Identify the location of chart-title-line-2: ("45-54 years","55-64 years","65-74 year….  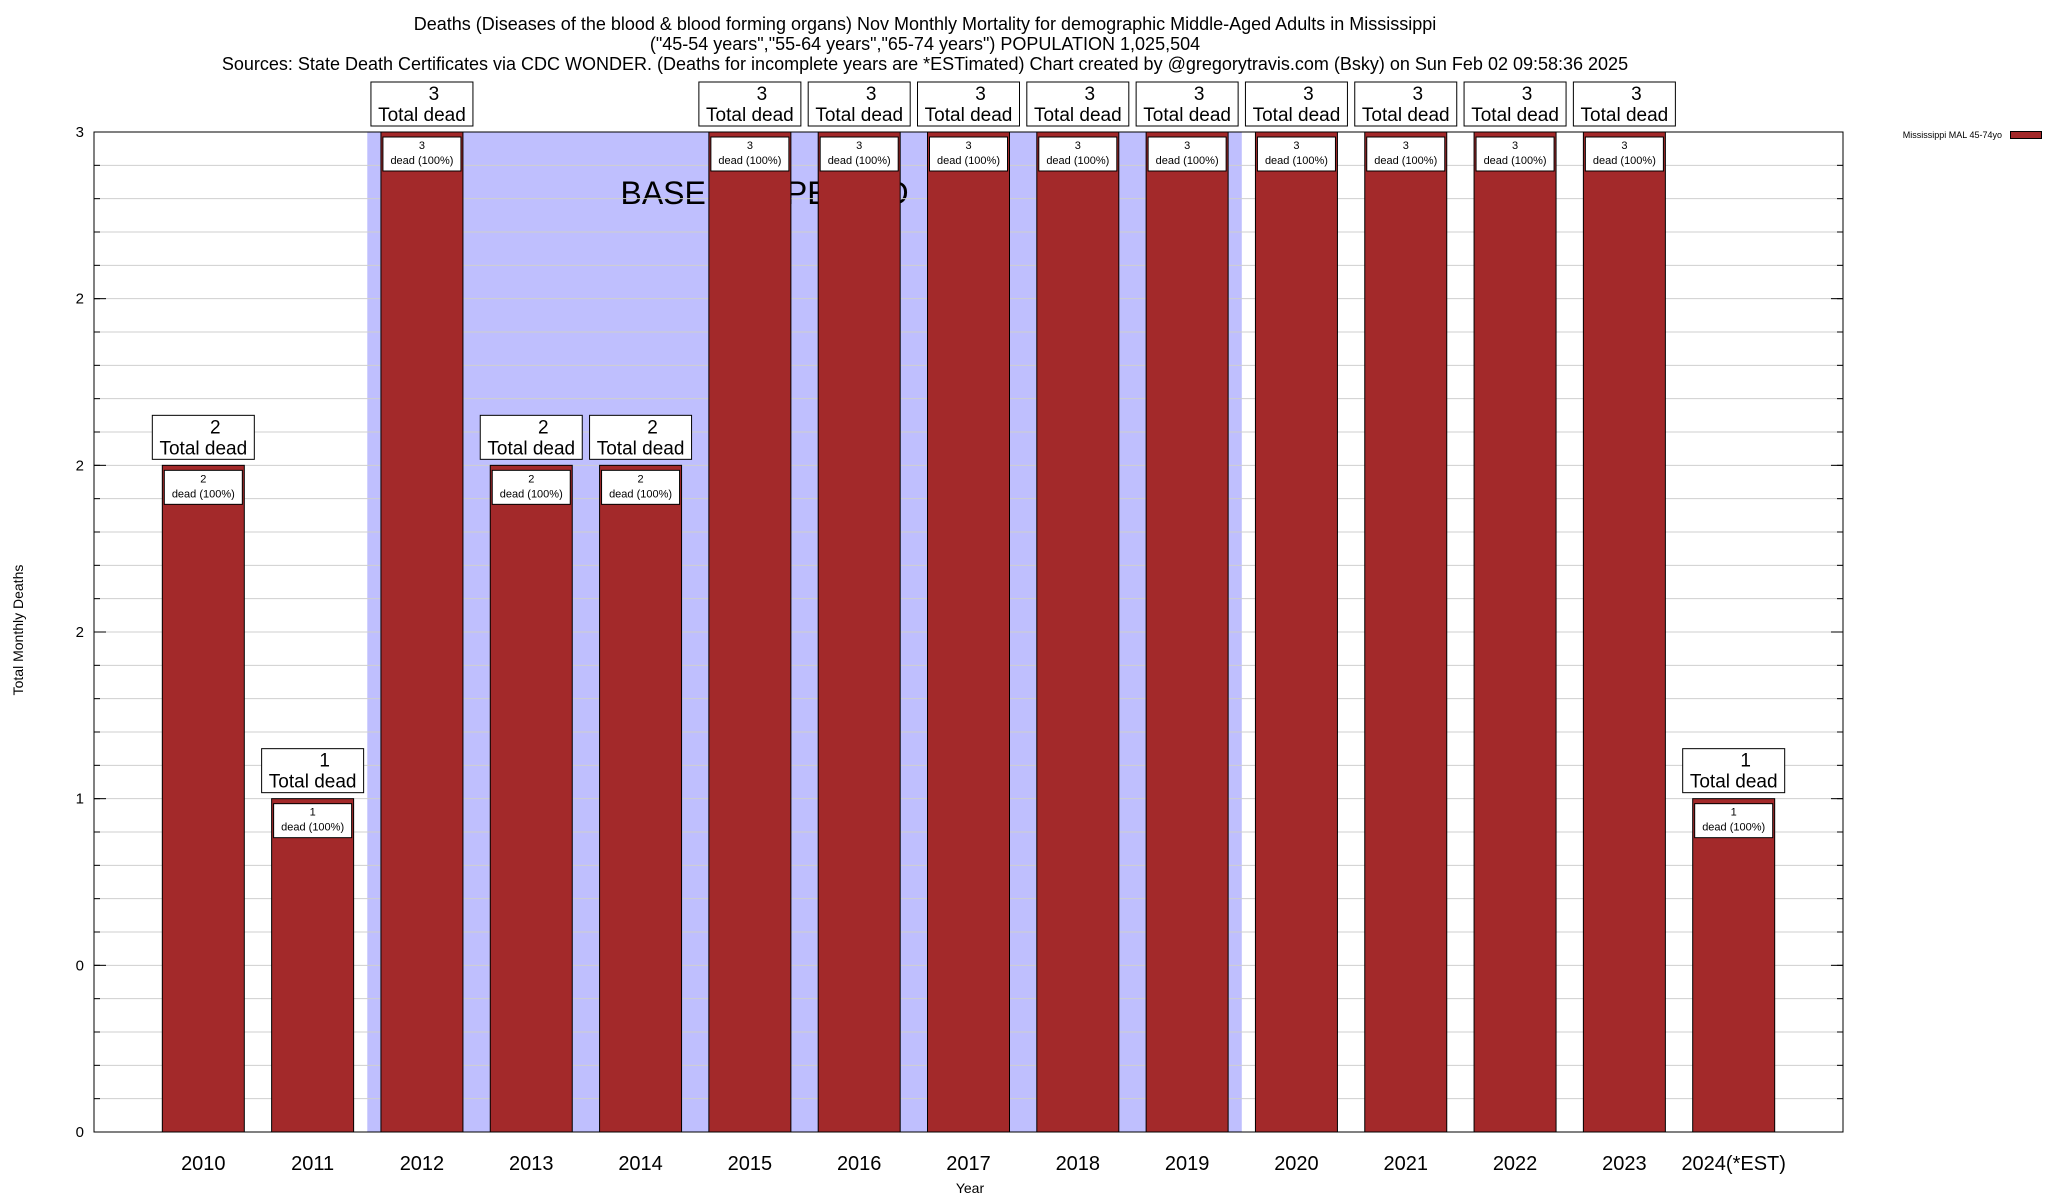
(925, 44).